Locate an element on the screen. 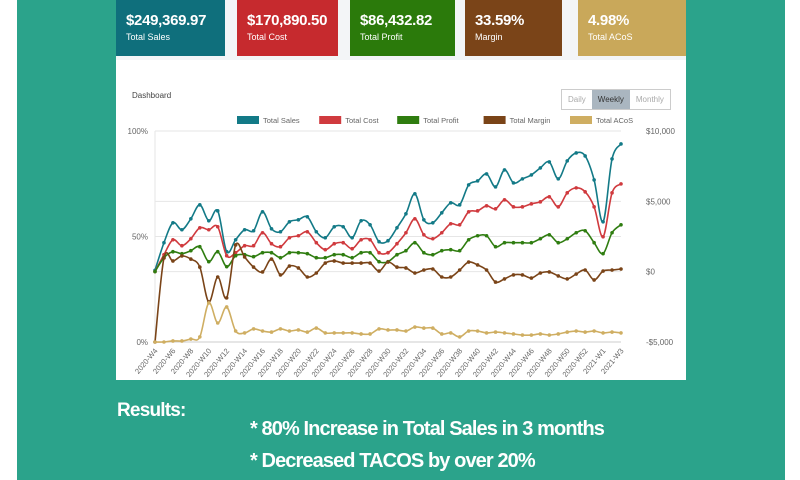  toggle-daily: Daily is located at coordinates (577, 99).